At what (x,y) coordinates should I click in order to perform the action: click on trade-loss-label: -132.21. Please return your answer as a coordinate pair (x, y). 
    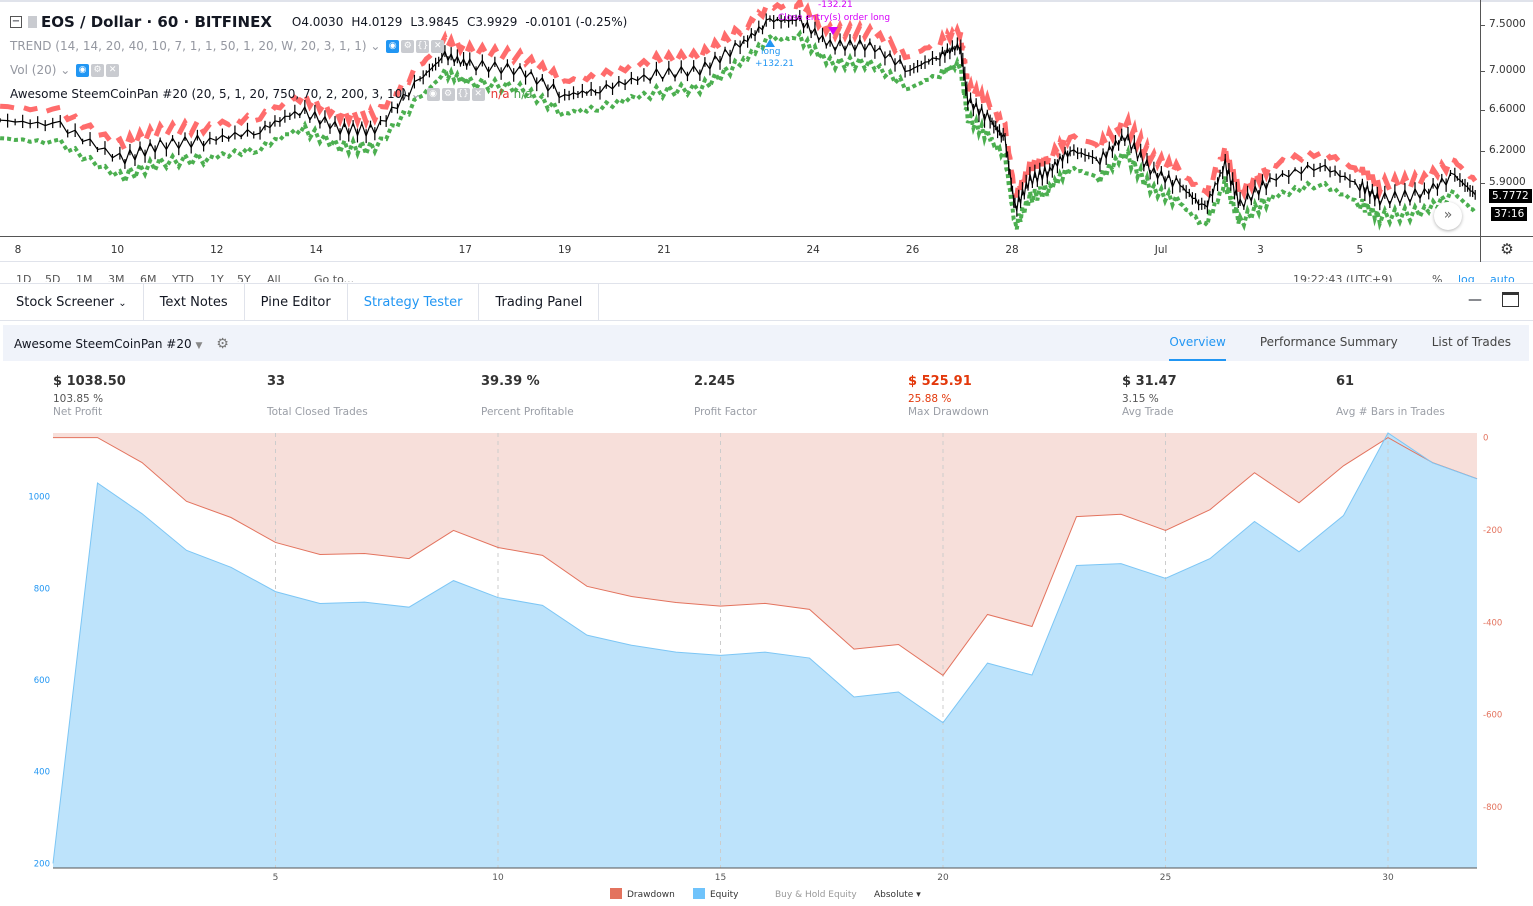
    Looking at the image, I should click on (835, 5).